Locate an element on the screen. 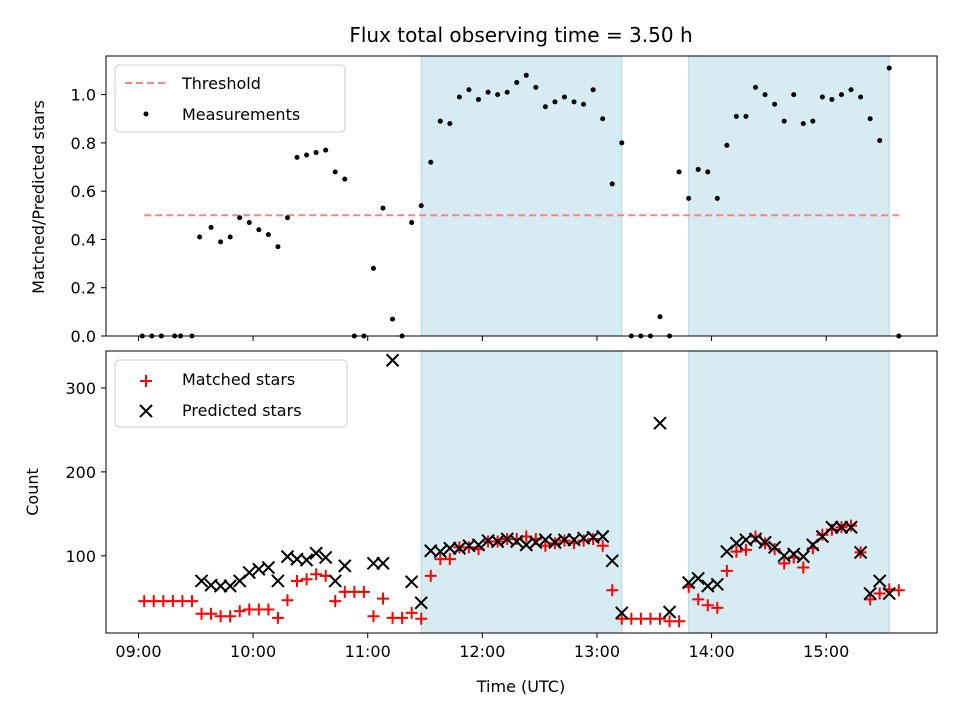  bottom-y-tick-label: 200 is located at coordinates (80, 472).